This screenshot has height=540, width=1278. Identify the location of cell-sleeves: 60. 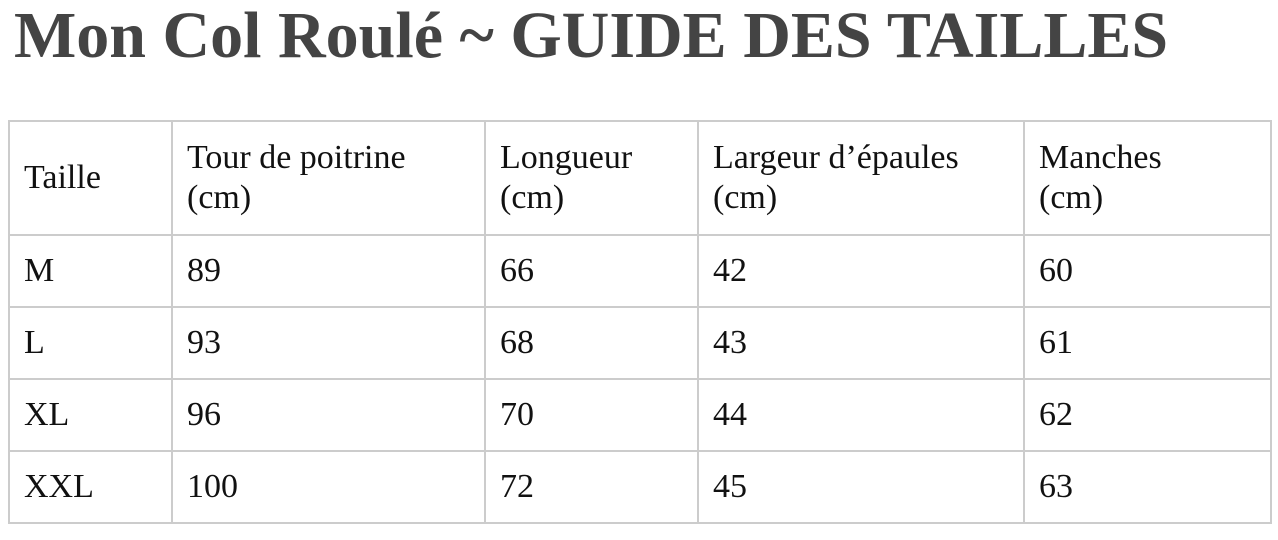
(1147, 271).